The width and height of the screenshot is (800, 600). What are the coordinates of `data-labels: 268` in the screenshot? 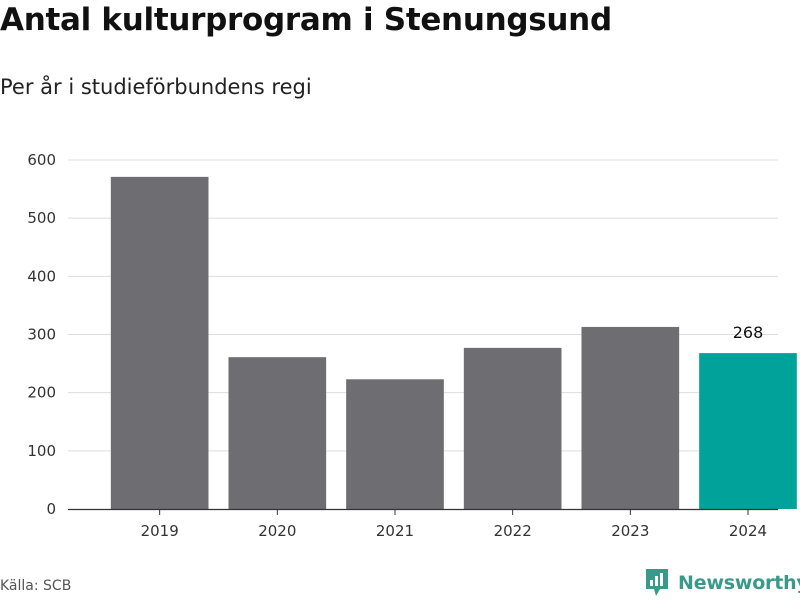 It's located at (748, 332).